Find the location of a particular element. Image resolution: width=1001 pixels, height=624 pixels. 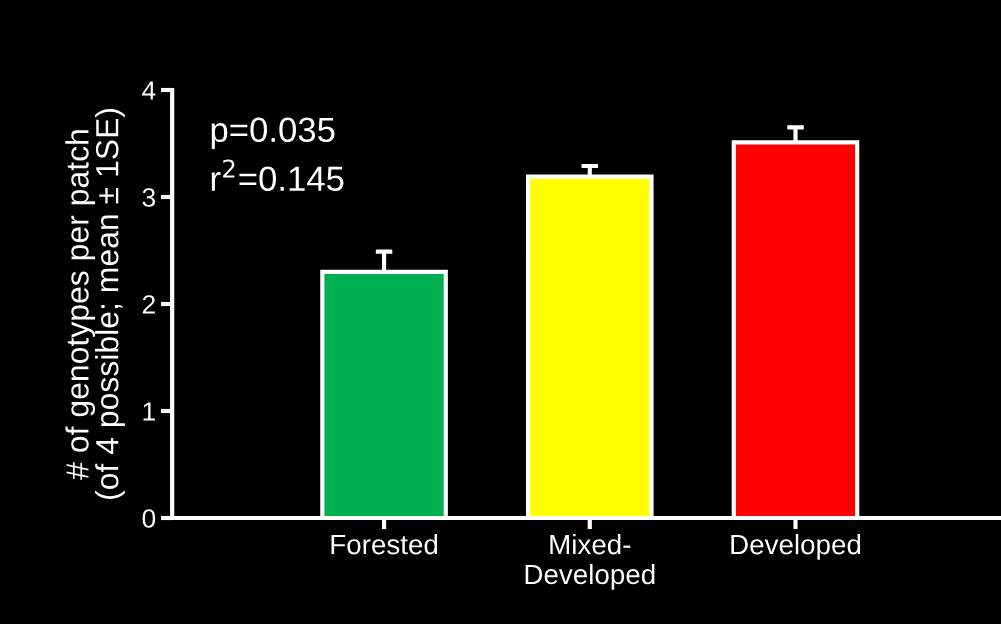

y-tick-label: 0 is located at coordinates (149, 518).